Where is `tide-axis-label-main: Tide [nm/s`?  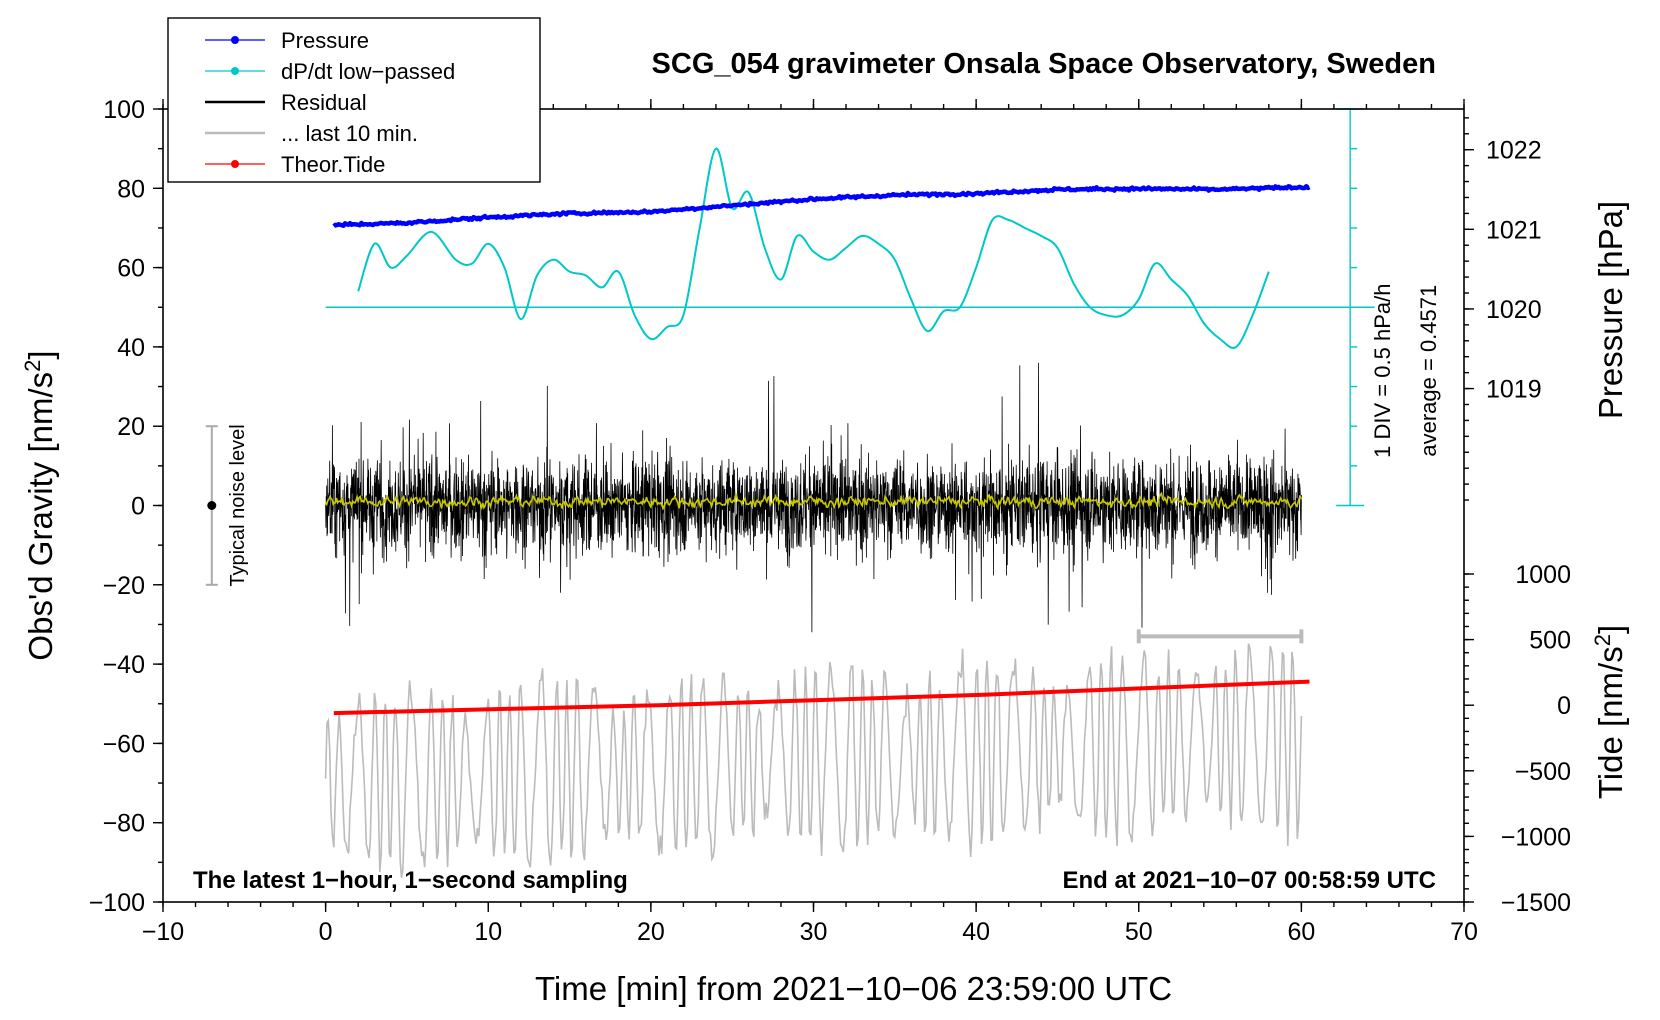 tide-axis-label-main: Tide [nm/s is located at coordinates (1610, 722).